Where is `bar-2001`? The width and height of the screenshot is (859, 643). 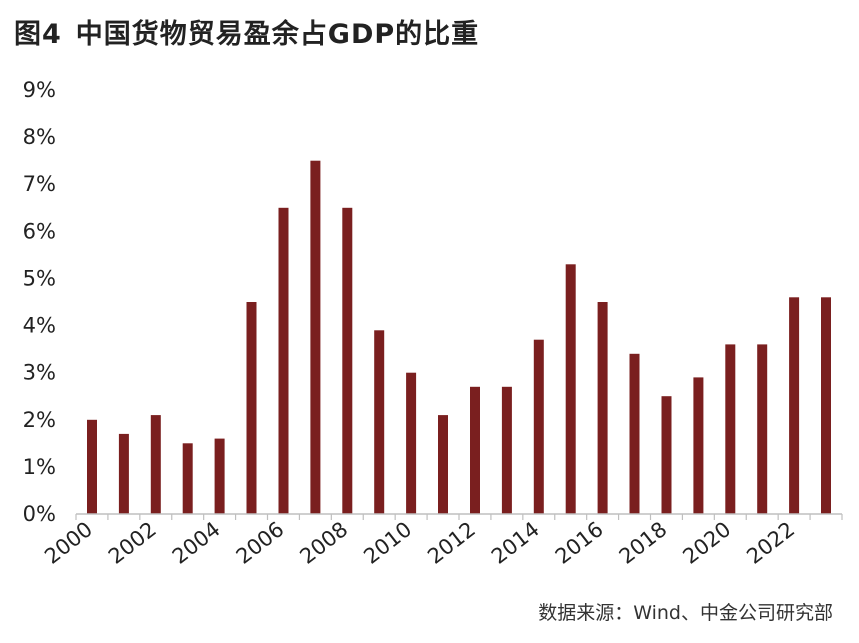 bar-2001 is located at coordinates (123, 473).